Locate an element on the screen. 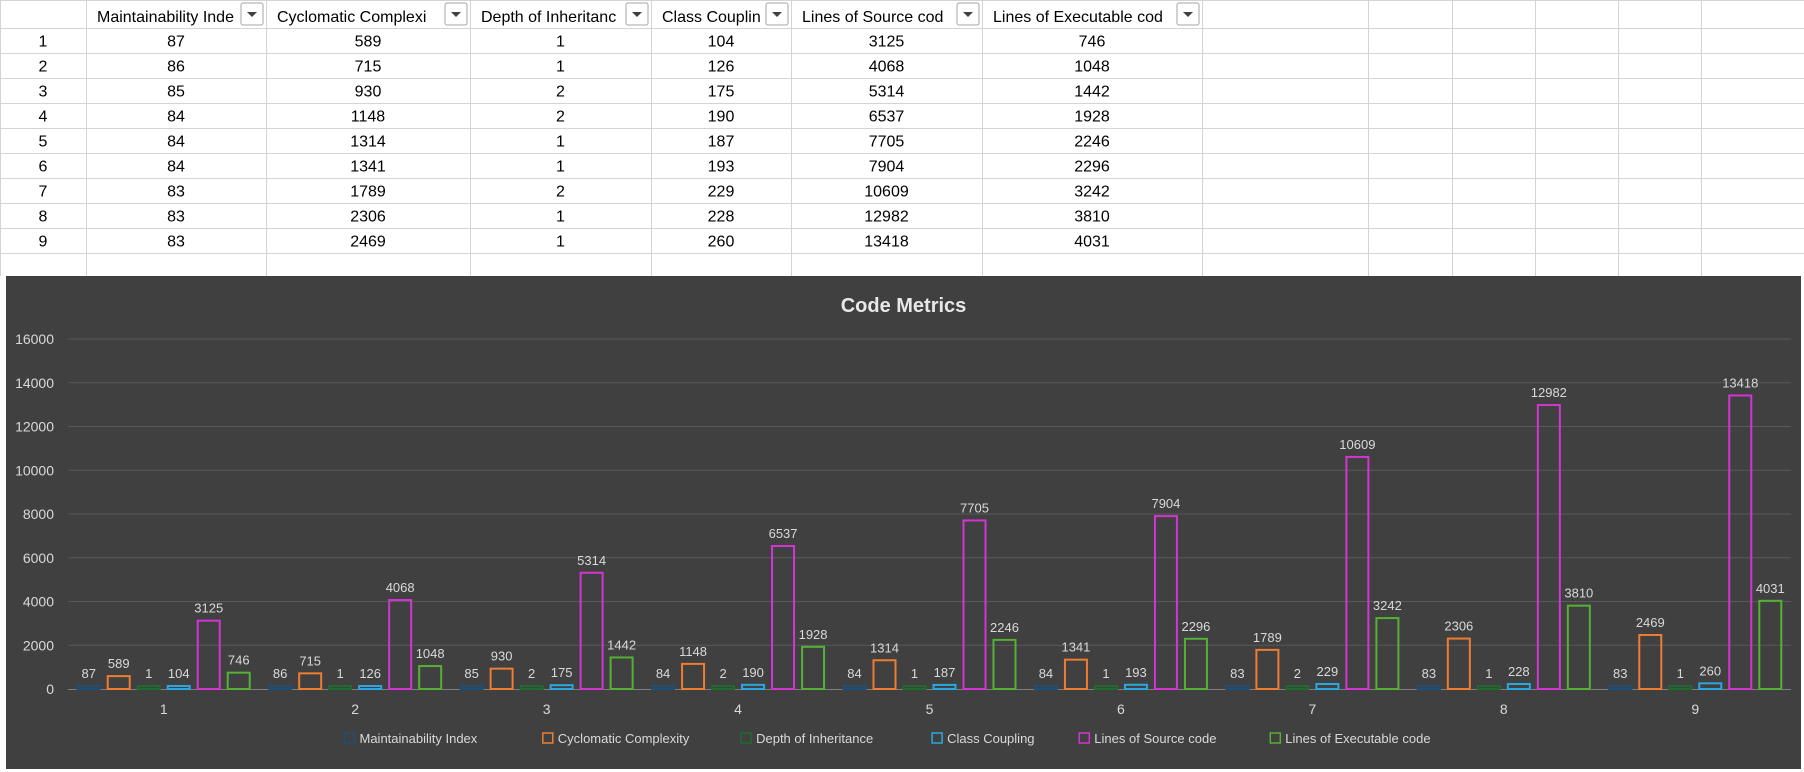 This screenshot has width=1804, height=772. row-label: 3 is located at coordinates (43, 92).